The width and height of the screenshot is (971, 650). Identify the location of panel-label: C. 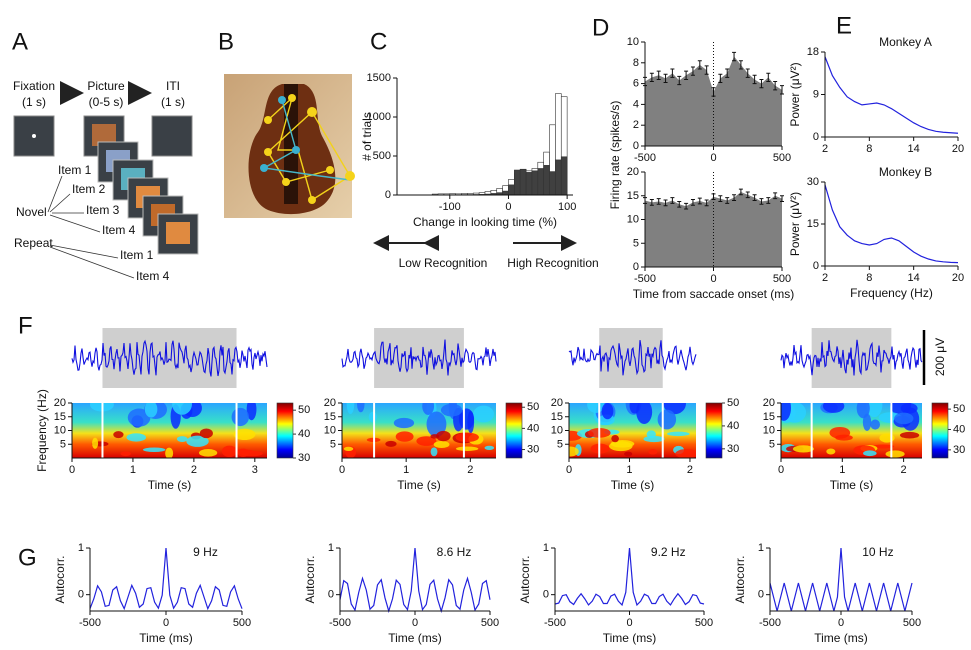
(378, 42).